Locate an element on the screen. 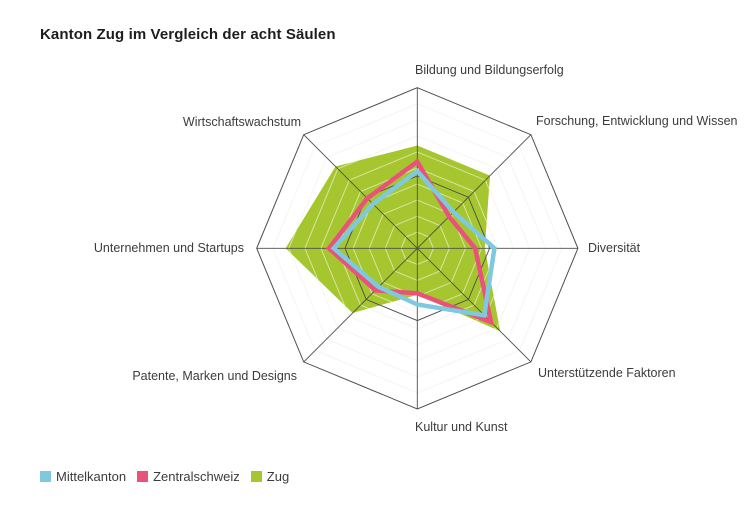 This screenshot has width=750, height=518. legend-swatch-zug is located at coordinates (256, 476).